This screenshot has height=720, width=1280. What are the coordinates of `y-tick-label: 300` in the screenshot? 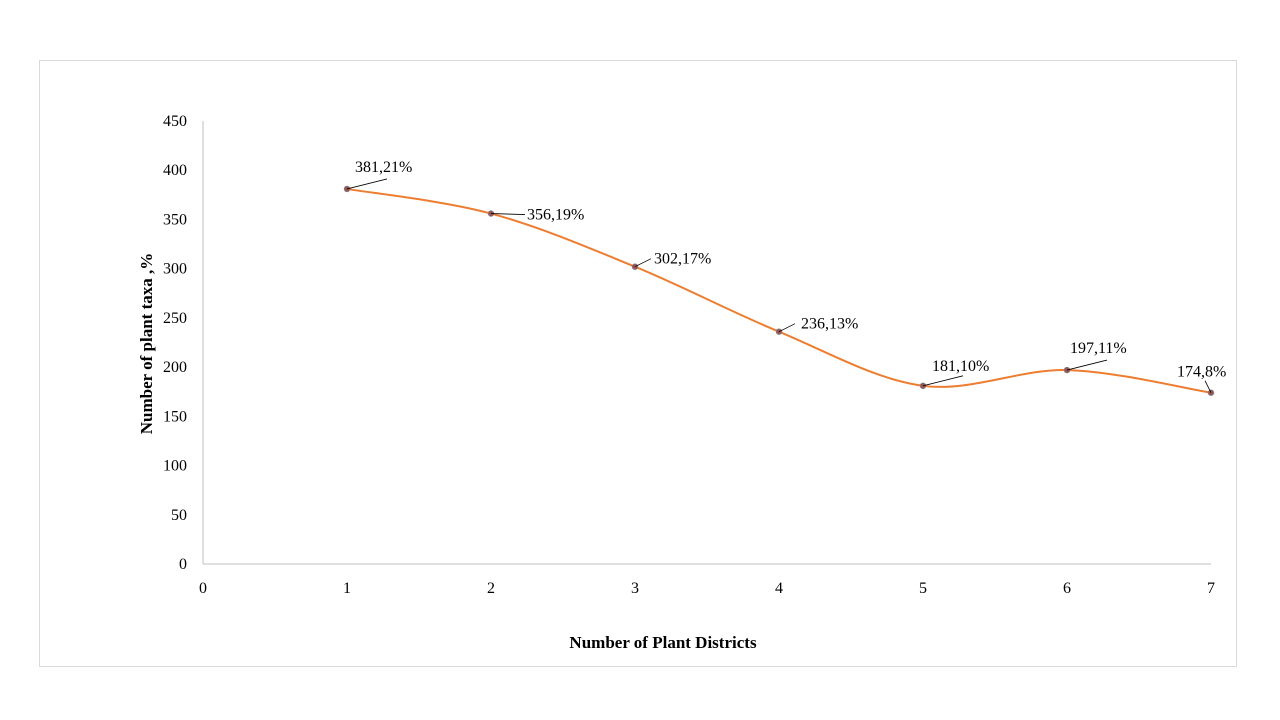 It's located at (175, 269).